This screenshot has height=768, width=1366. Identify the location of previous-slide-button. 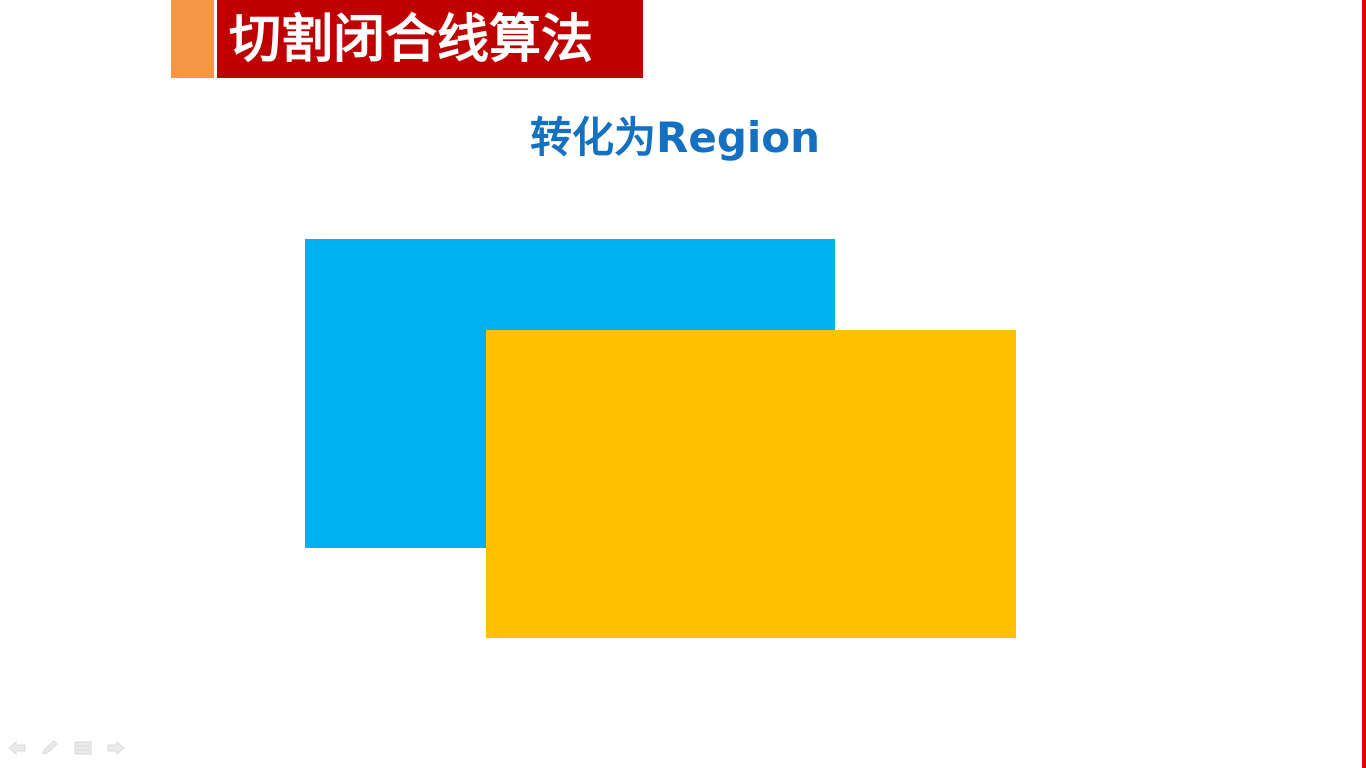
(16, 748).